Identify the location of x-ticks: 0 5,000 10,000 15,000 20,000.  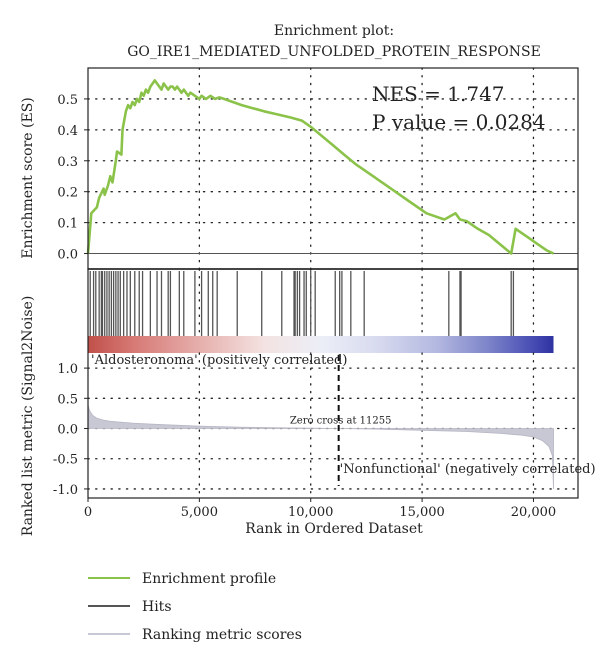
(320, 509).